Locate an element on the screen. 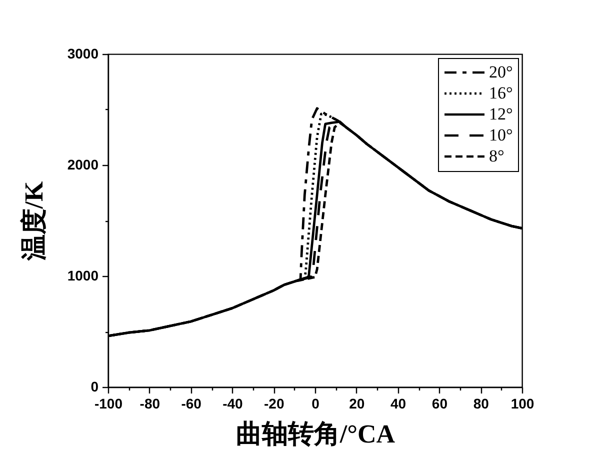  x-tick-label: 0 is located at coordinates (316, 404).